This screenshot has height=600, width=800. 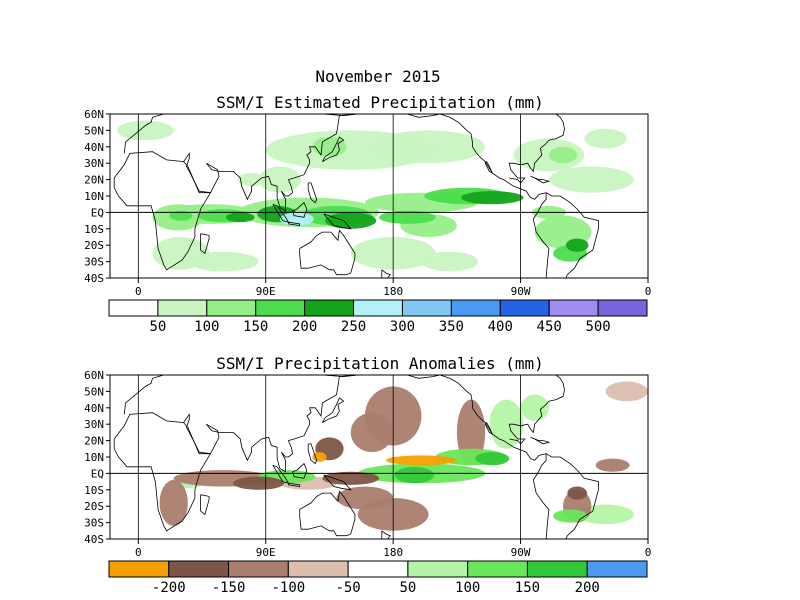 I want to click on y-tick-label: 40S, so click(x=94, y=278).